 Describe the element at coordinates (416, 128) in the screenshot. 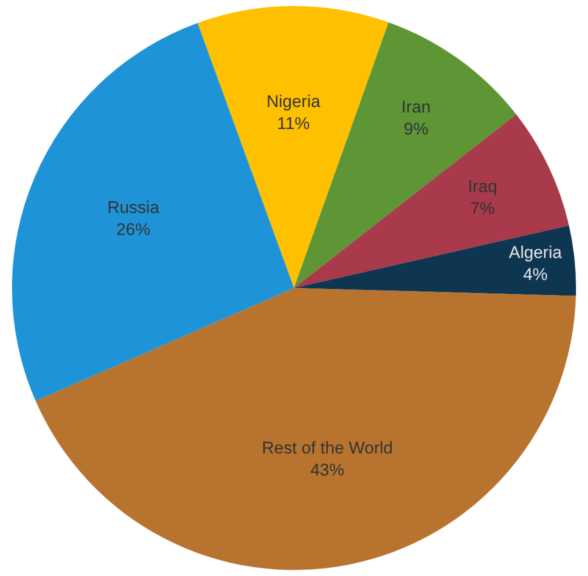

I see `data-label: 9%` at that location.